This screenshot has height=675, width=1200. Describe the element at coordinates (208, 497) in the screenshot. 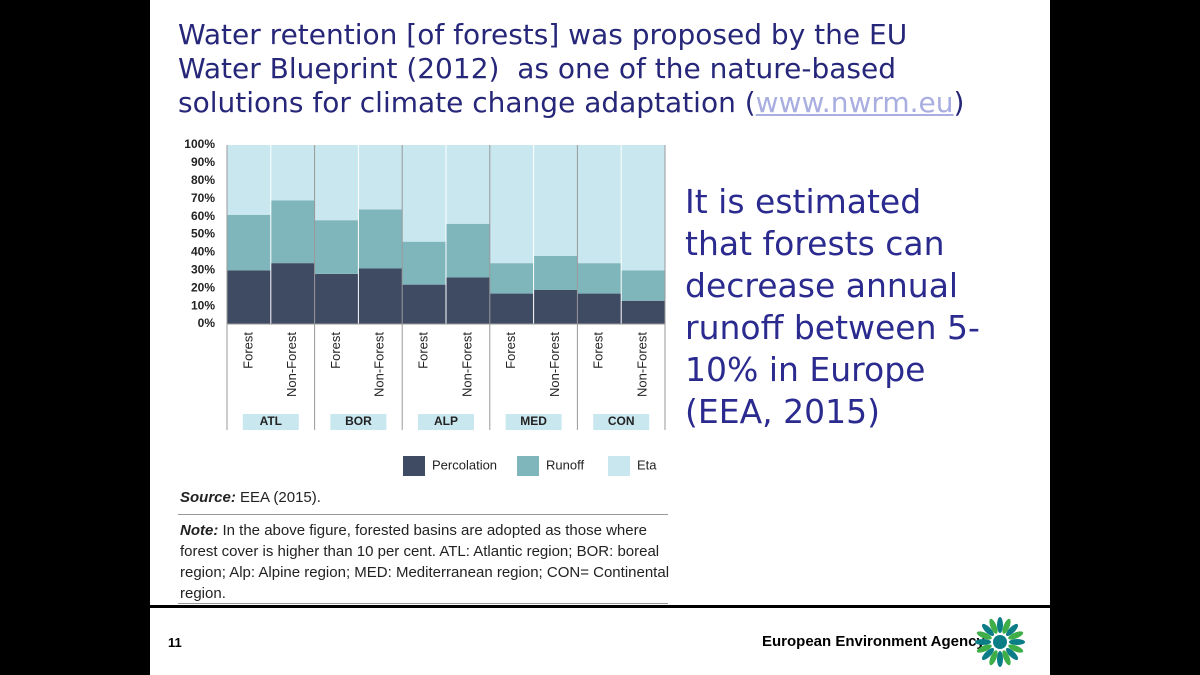

I see `source-label: Source:` at that location.